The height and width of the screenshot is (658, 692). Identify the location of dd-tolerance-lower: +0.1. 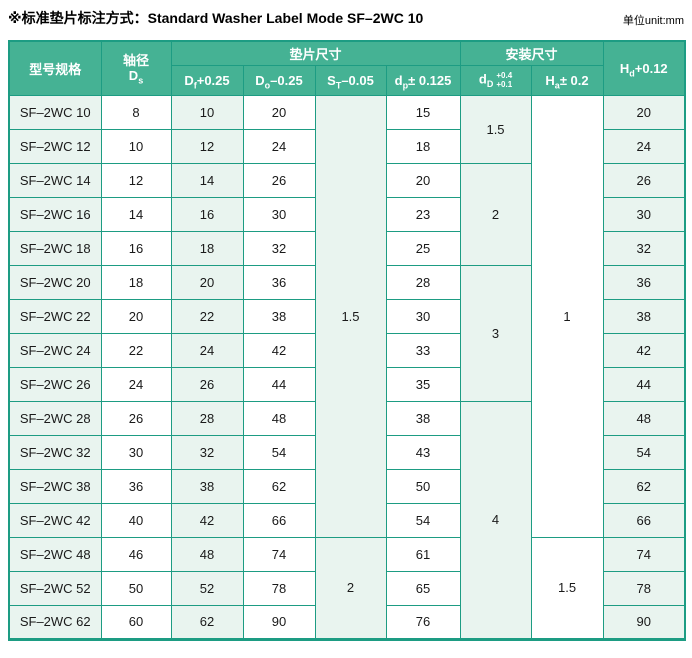
(504, 84).